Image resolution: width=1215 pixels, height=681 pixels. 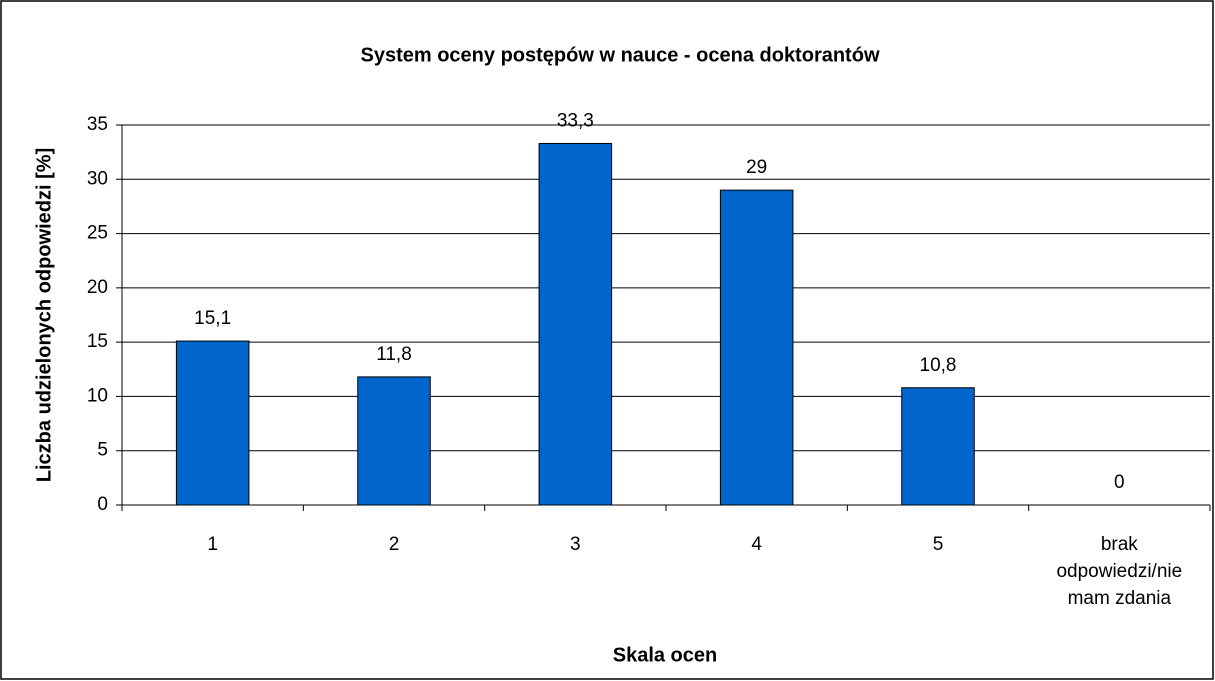 What do you see at coordinates (97, 287) in the screenshot?
I see `y-tick-label: 20` at bounding box center [97, 287].